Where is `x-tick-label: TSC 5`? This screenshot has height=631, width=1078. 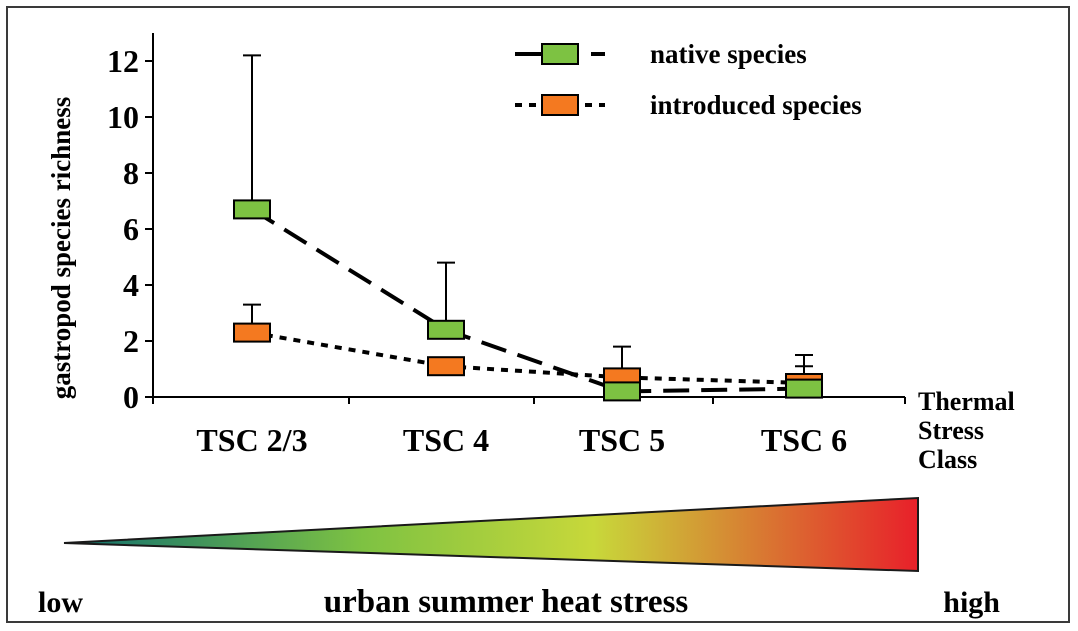 x-tick-label: TSC 5 is located at coordinates (622, 440).